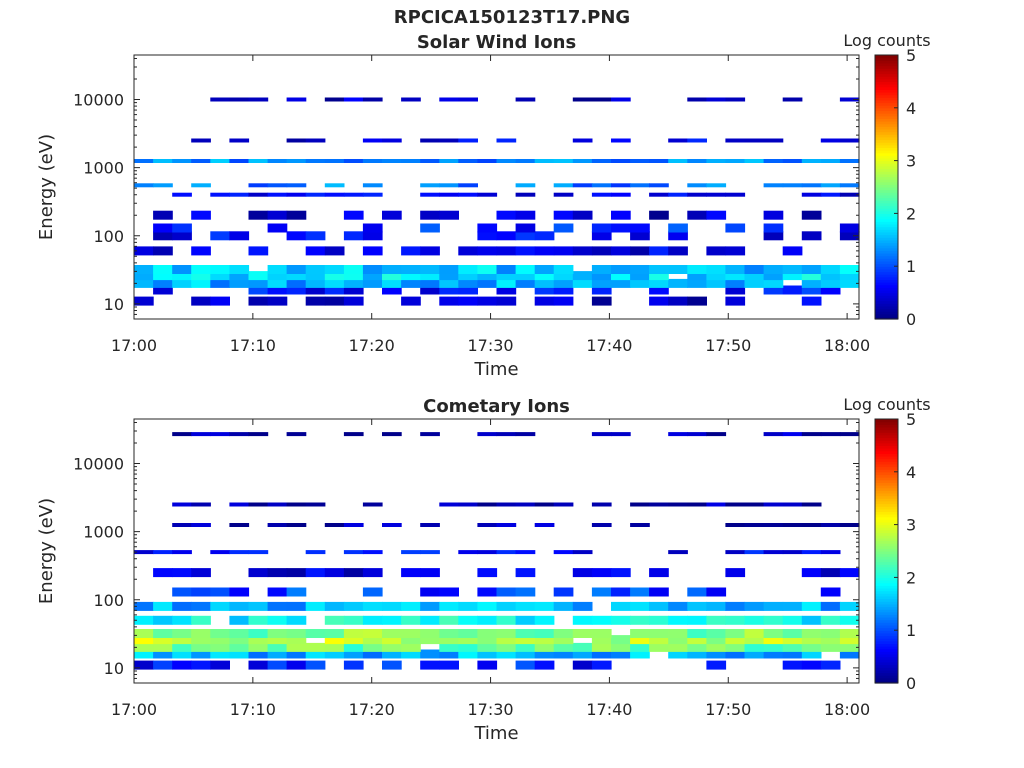 The height and width of the screenshot is (768, 1024). I want to click on colorbar-tick-label: 4, so click(911, 472).